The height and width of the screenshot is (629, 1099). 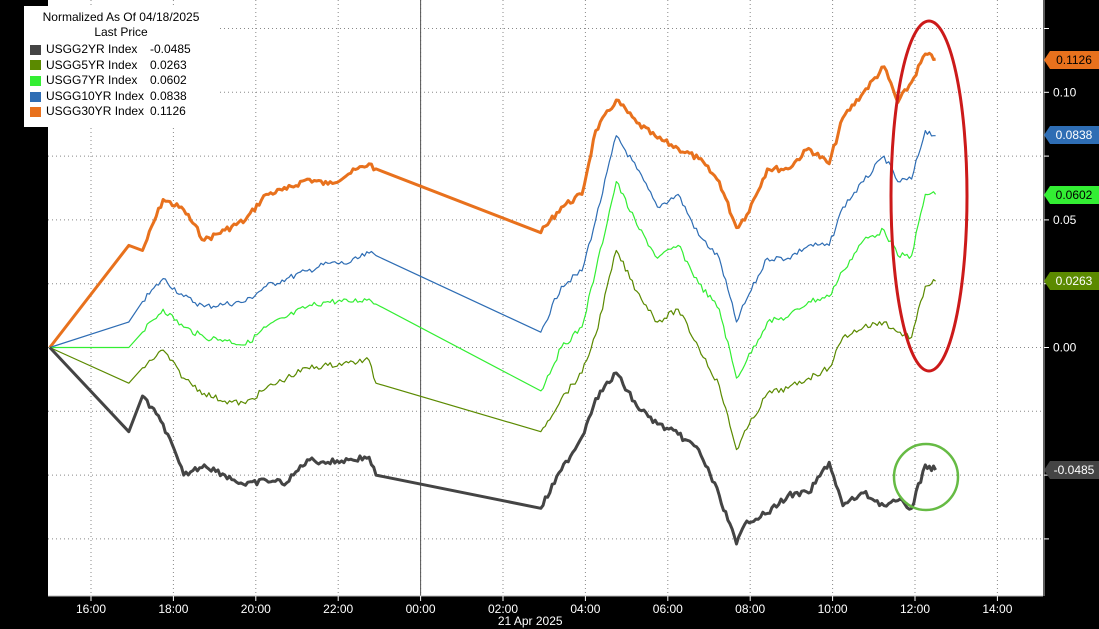 I want to click on x-tick-label: 14:00, so click(x=997, y=609).